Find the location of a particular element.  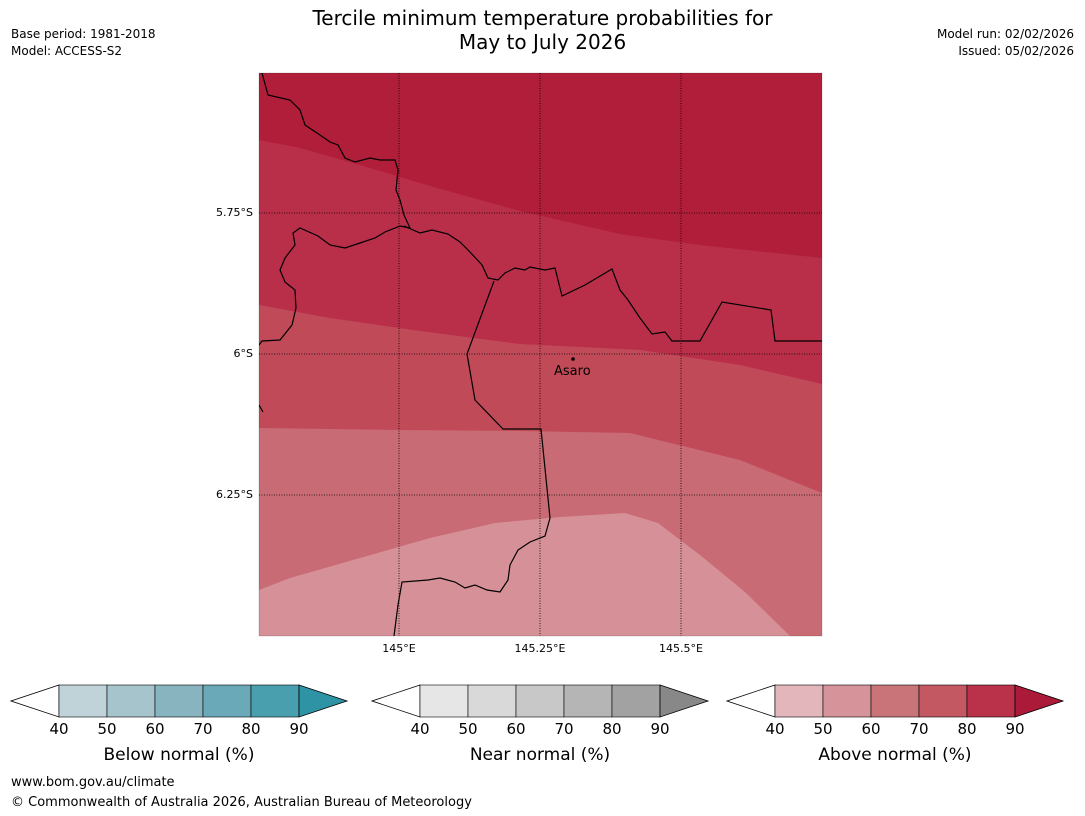

near-tick-60: 60 is located at coordinates (516, 729).